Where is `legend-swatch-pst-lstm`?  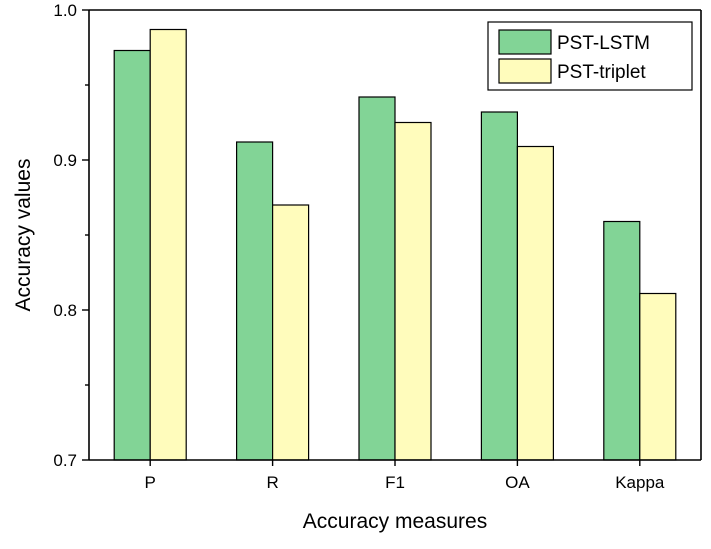 legend-swatch-pst-lstm is located at coordinates (525, 42).